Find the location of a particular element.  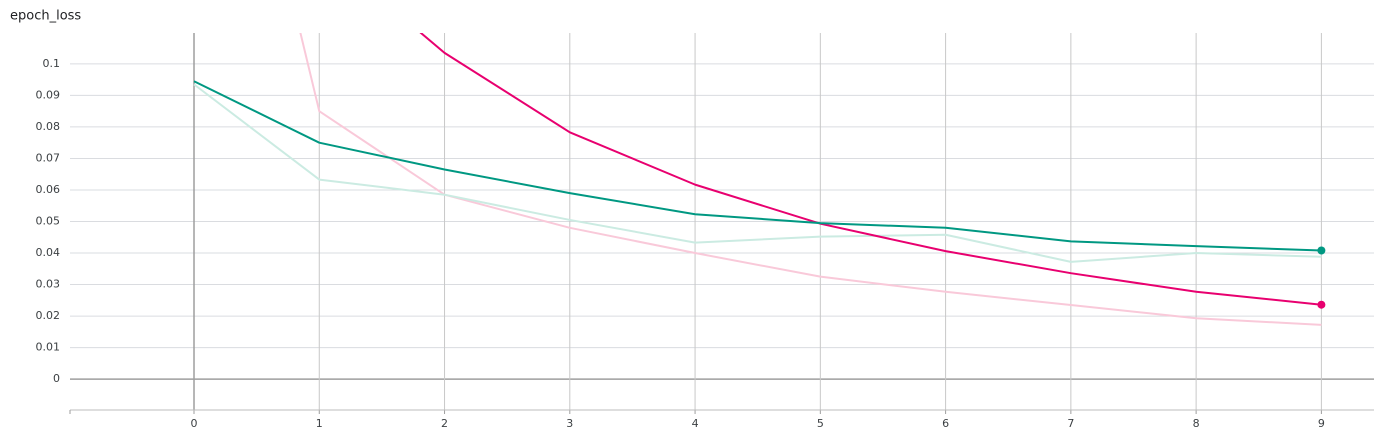

x-tick-label: 3 is located at coordinates (569, 423).